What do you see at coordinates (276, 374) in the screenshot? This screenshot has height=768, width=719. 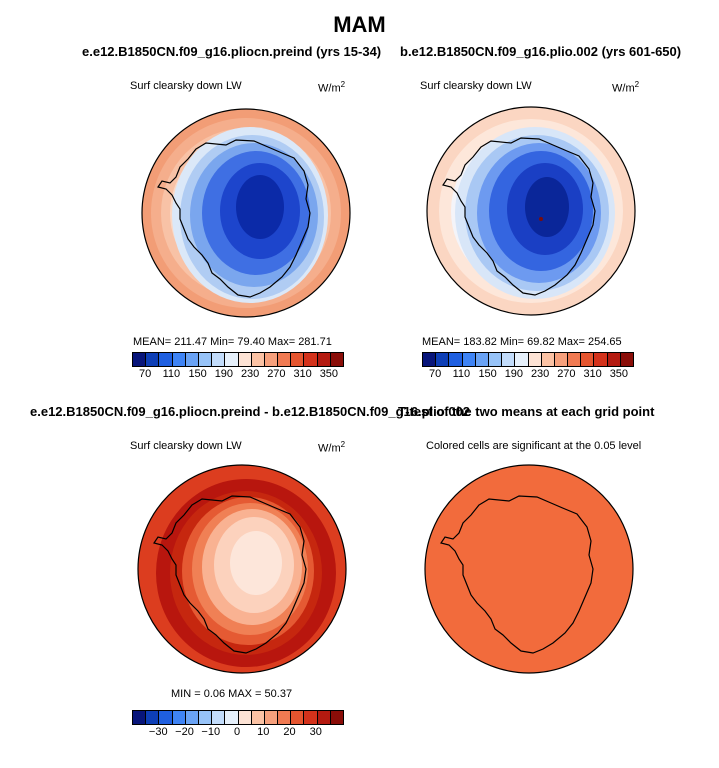 I see `colorbar-preind-tick-label: 270` at bounding box center [276, 374].